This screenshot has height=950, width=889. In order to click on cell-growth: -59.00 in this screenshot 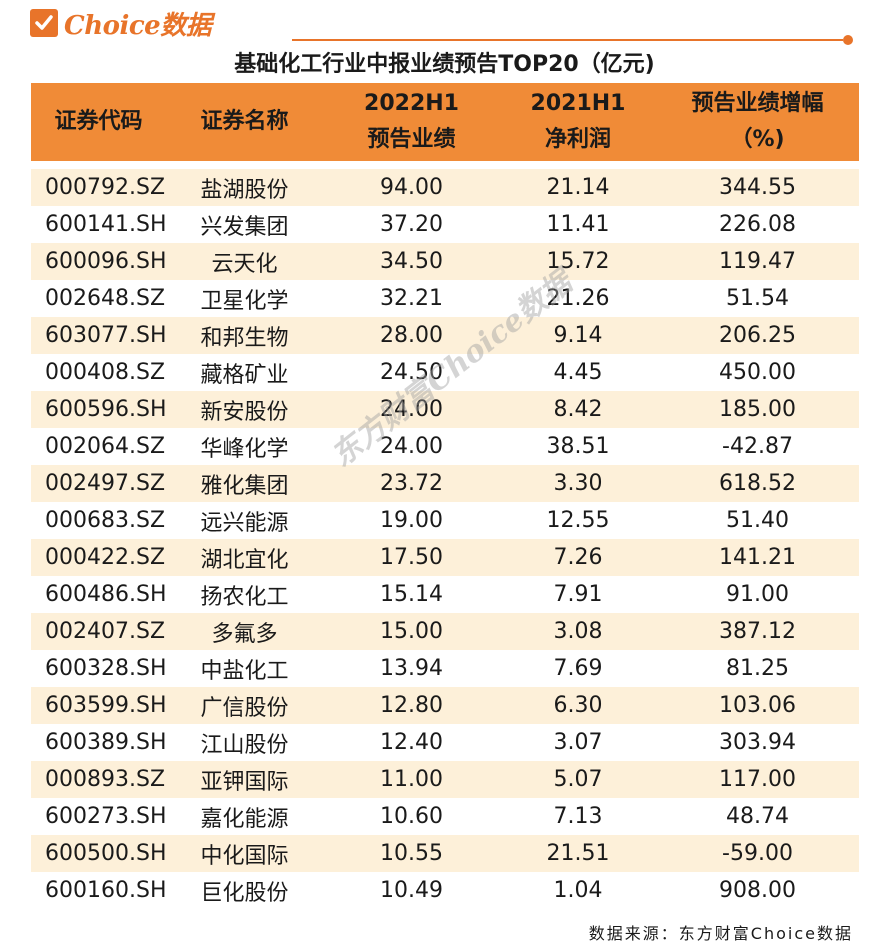, I will do `click(757, 853)`.